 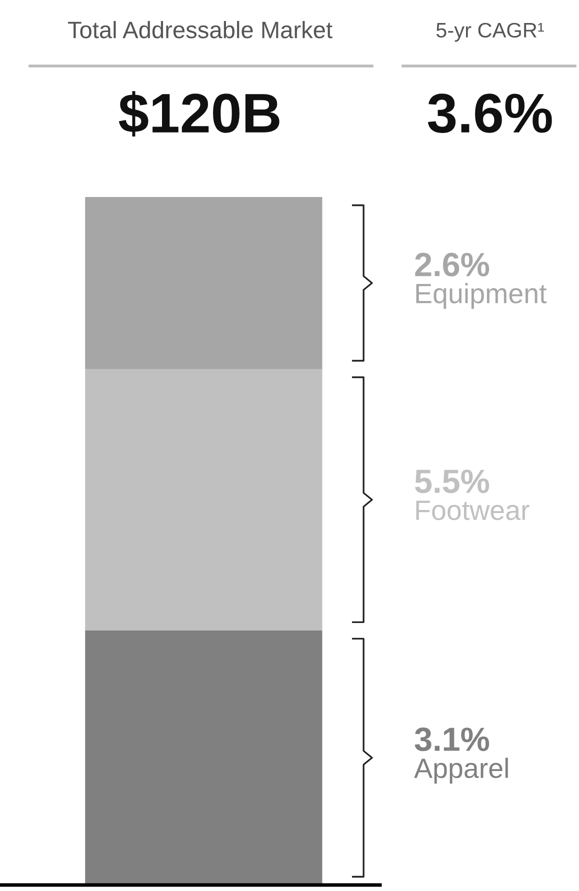 I want to click on text: 3.6%, so click(x=490, y=113).